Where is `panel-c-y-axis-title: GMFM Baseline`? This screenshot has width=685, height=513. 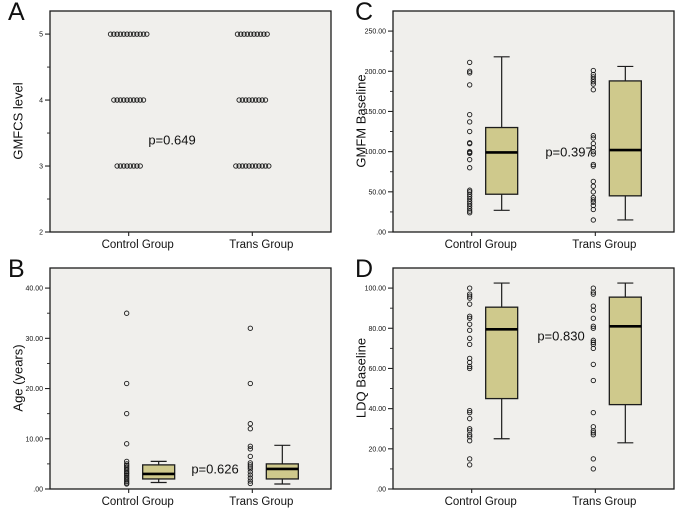 panel-c-y-axis-title: GMFM Baseline is located at coordinates (361, 121).